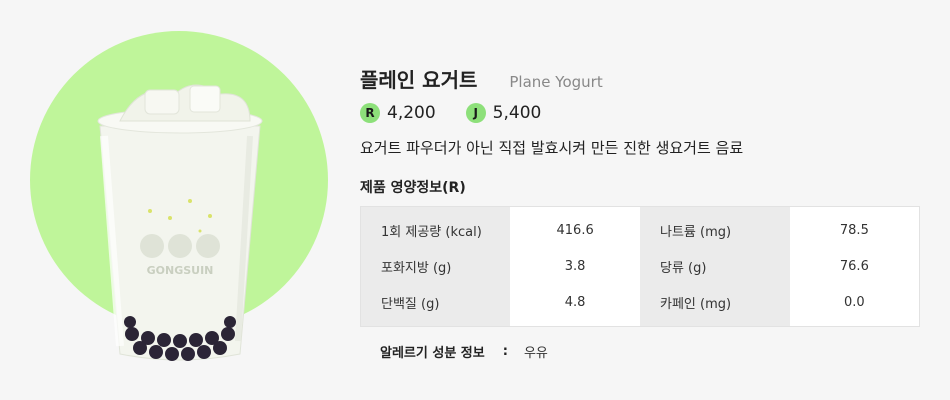 The width and height of the screenshot is (950, 400). I want to click on price-value: 4,200, so click(411, 113).